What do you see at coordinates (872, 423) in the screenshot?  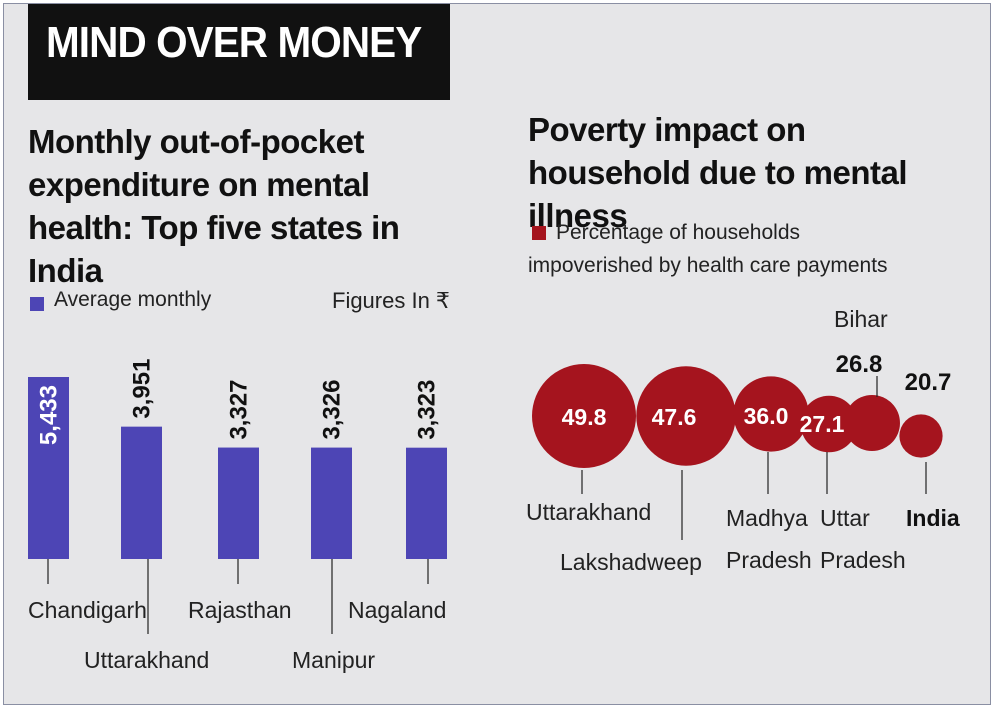 I see `bubble-bihar` at bounding box center [872, 423].